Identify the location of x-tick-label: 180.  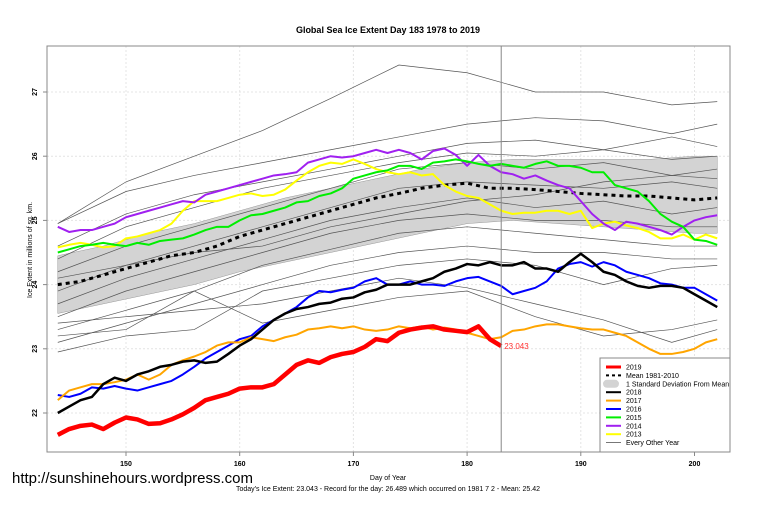
(467, 464).